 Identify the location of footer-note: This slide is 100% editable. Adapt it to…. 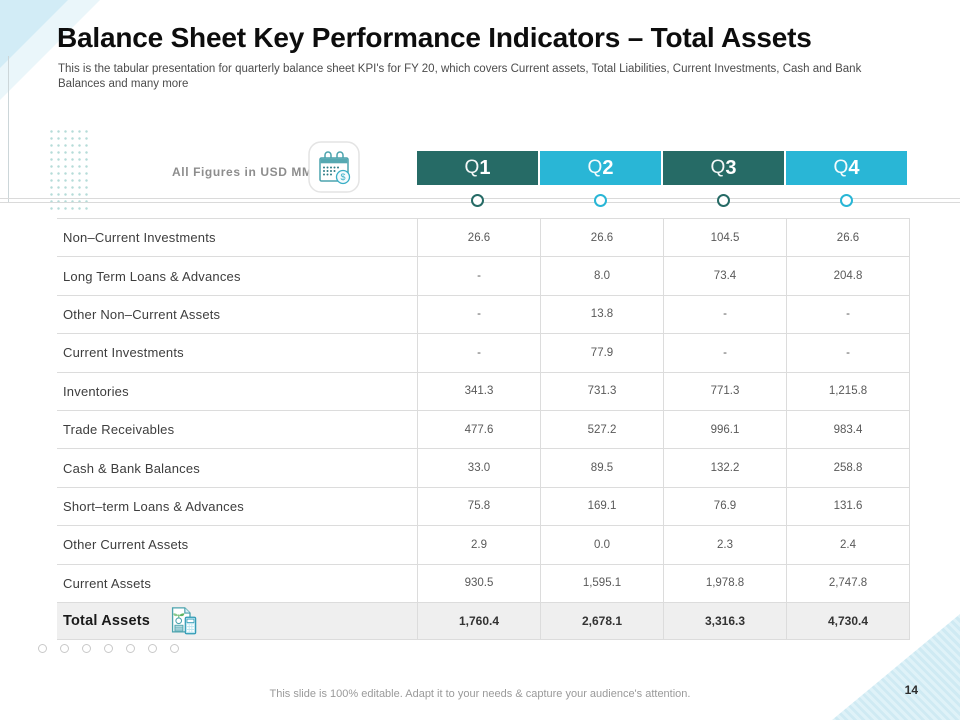
(480, 694).